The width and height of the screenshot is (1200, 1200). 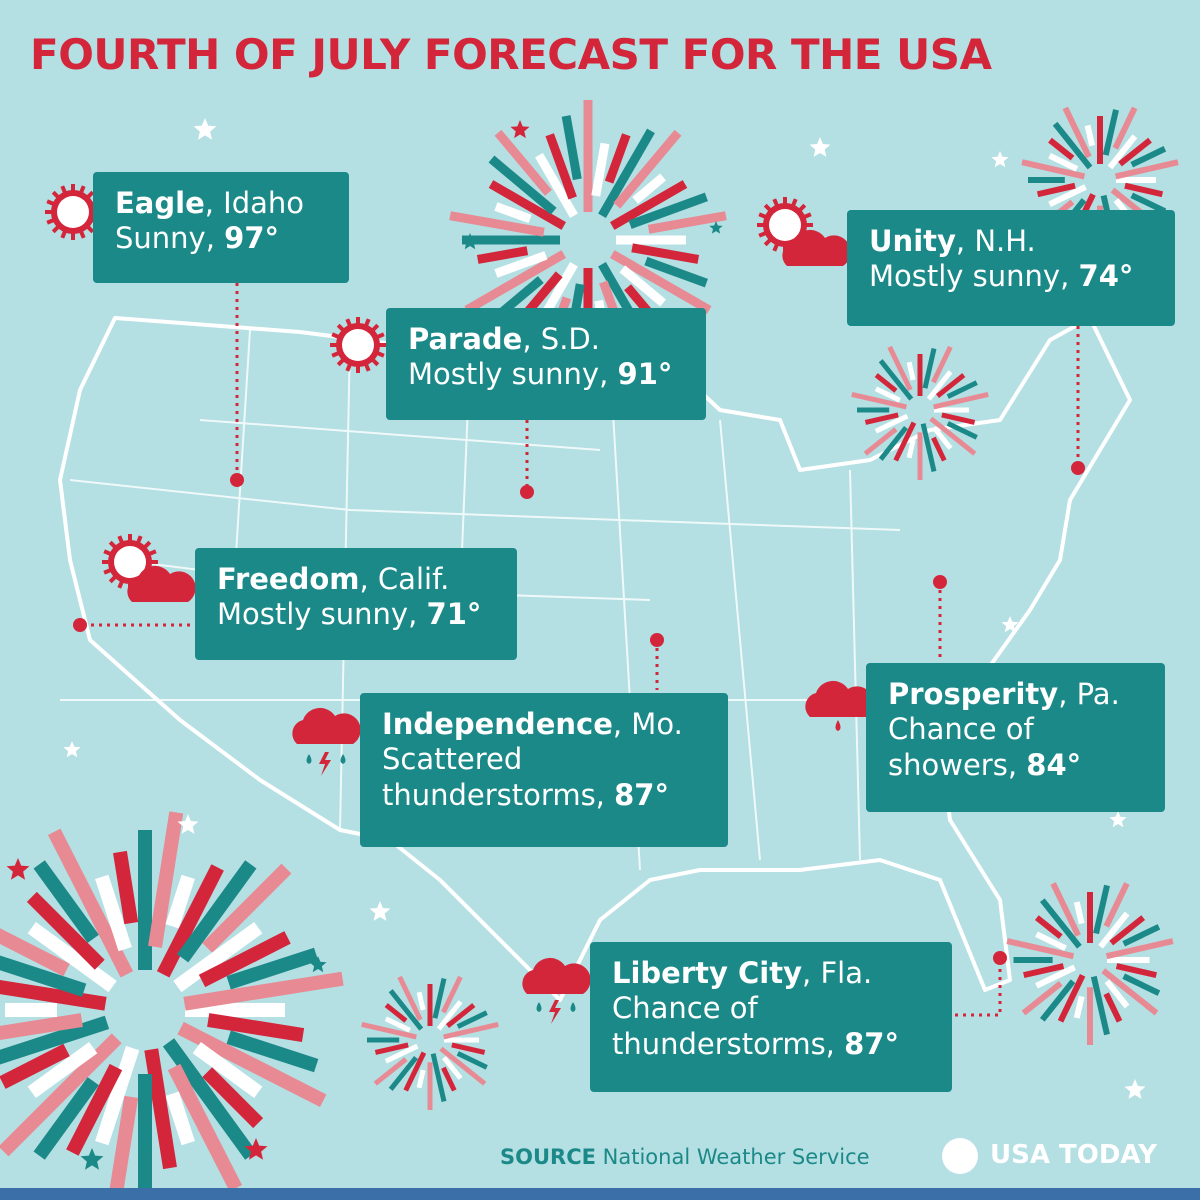 What do you see at coordinates (685, 1157) in the screenshot?
I see `source: SOURCE National Weather Service` at bounding box center [685, 1157].